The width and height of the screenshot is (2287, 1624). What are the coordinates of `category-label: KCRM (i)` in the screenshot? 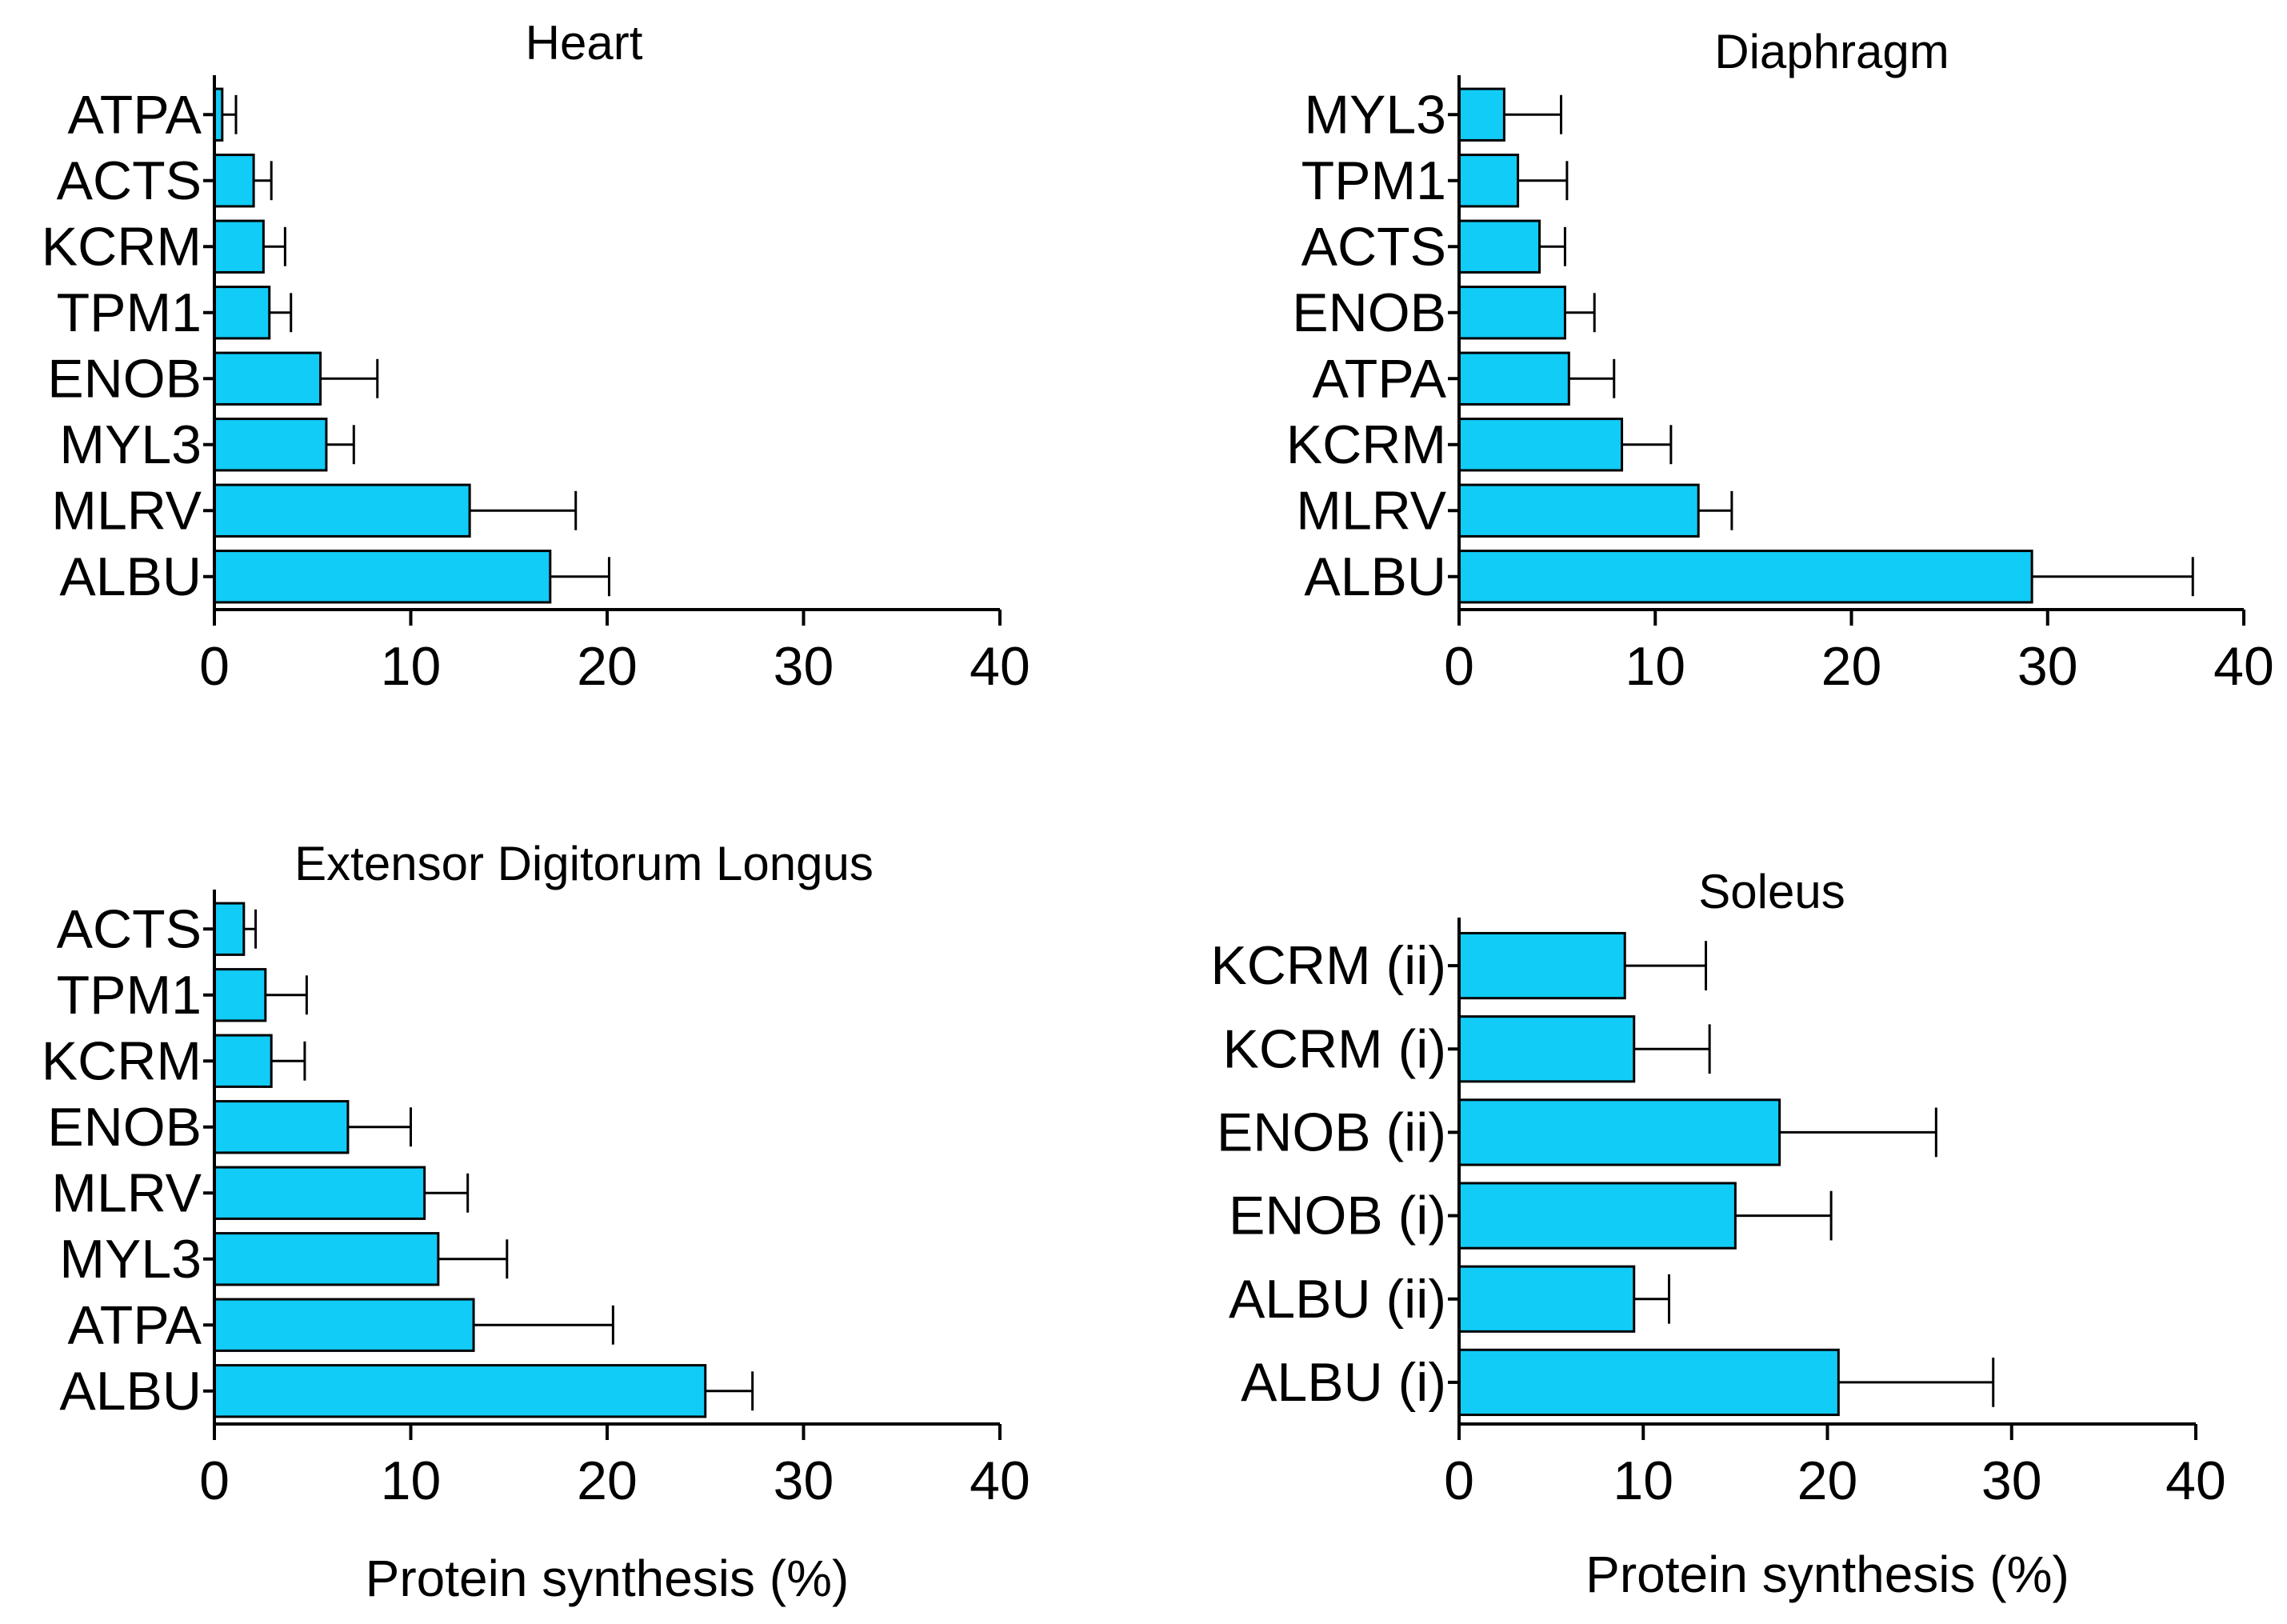 It's located at (1334, 1048).